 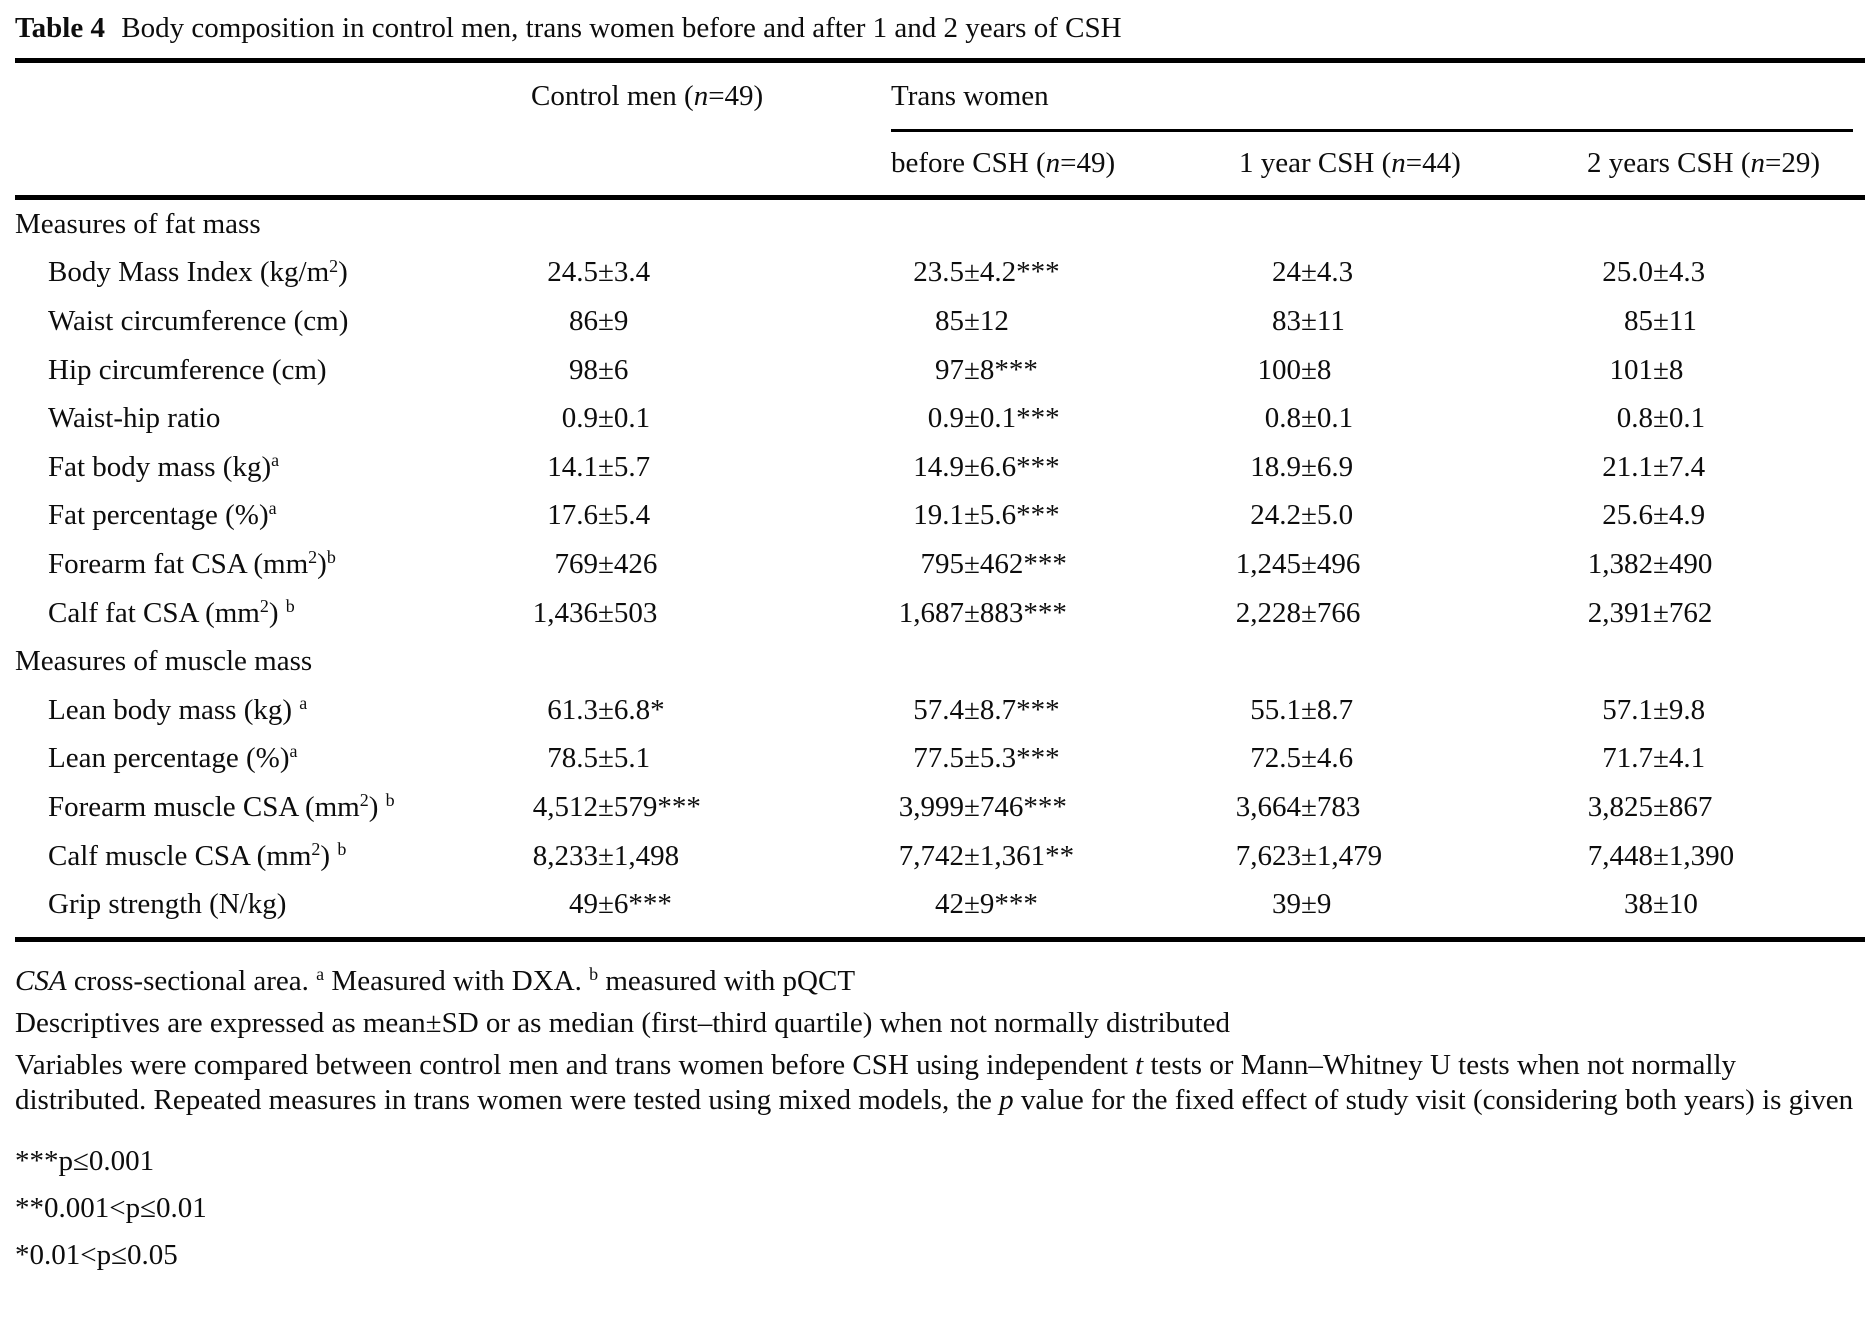 What do you see at coordinates (221, 806) in the screenshot?
I see `row-label: Forearm muscle CSA (mm2) b` at bounding box center [221, 806].